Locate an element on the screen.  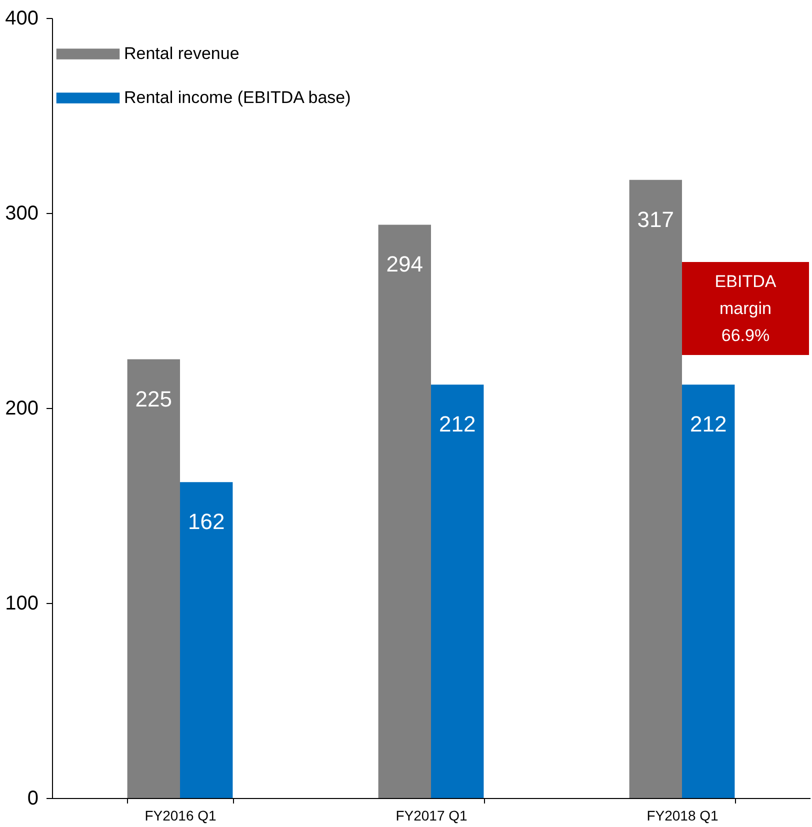
legend-label: Rental revenue is located at coordinates (182, 53).